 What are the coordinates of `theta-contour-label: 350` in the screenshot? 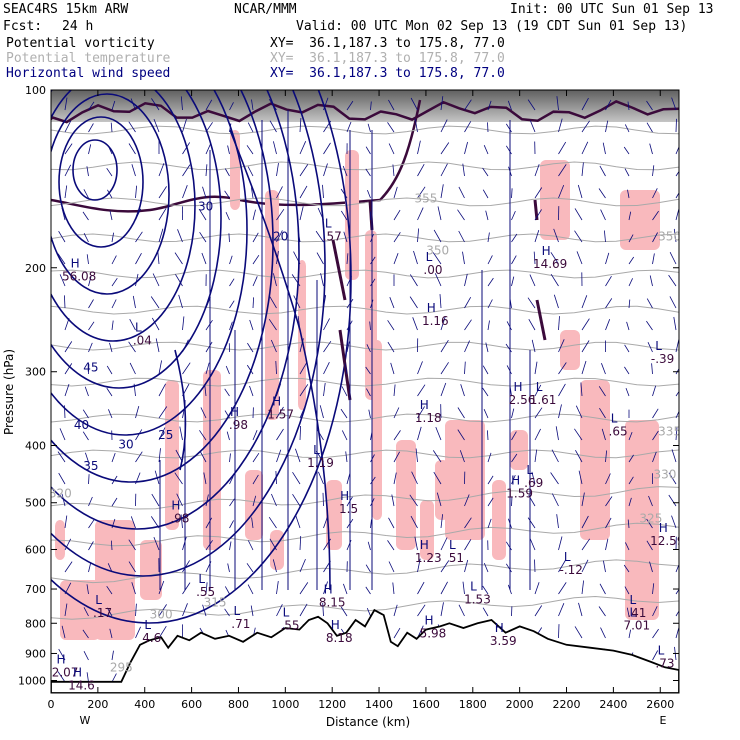 It's located at (669, 237).